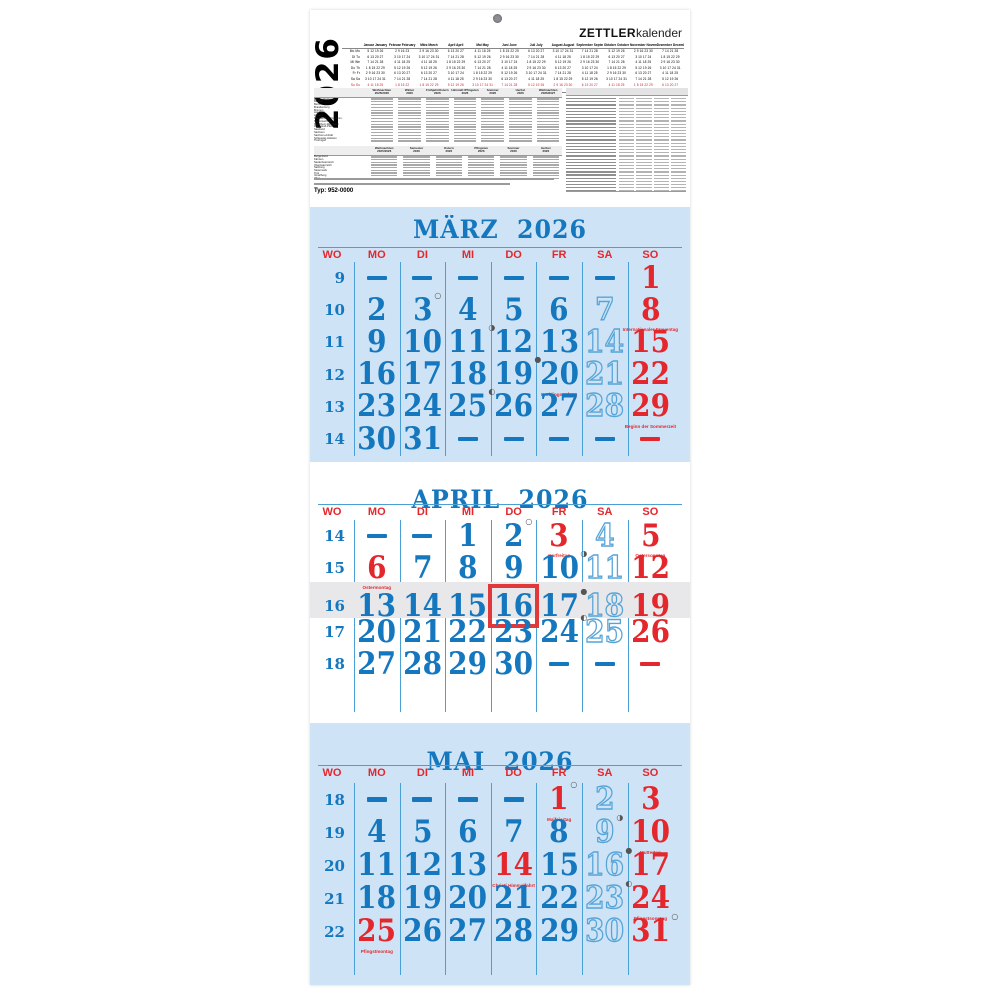 This screenshot has height=1000, width=1000. Describe the element at coordinates (616, 46) in the screenshot. I see `year-month-name: Oktober October` at that location.